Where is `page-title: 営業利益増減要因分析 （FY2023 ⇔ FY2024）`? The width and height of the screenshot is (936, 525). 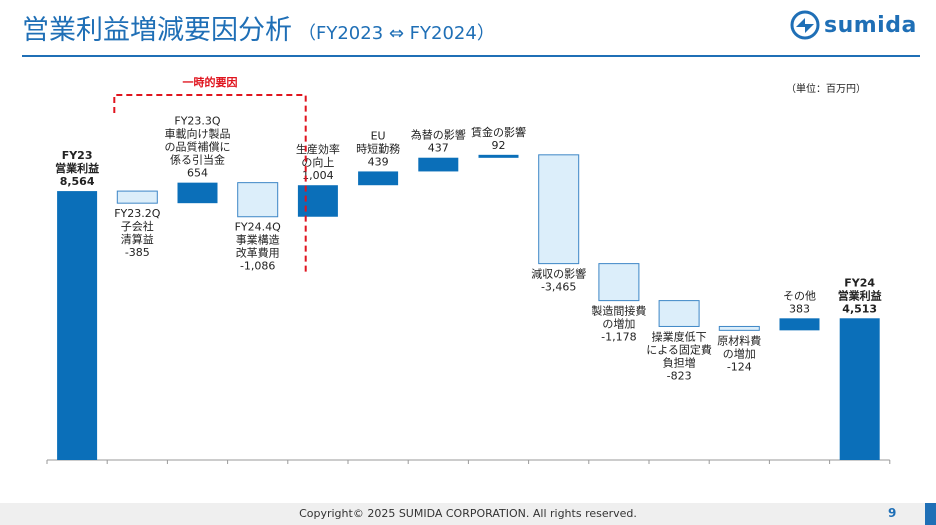 page-title: 営業利益増減要因分析 （FY2023 ⇔ FY2024） is located at coordinates (258, 27).